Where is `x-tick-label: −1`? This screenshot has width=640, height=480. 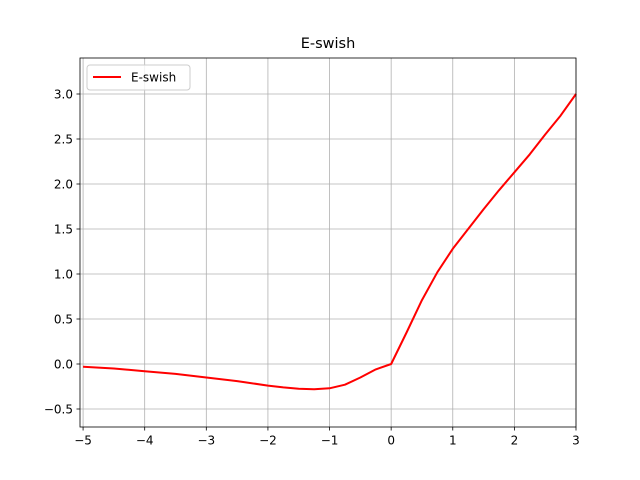
x-tick-label: −1 is located at coordinates (330, 441).